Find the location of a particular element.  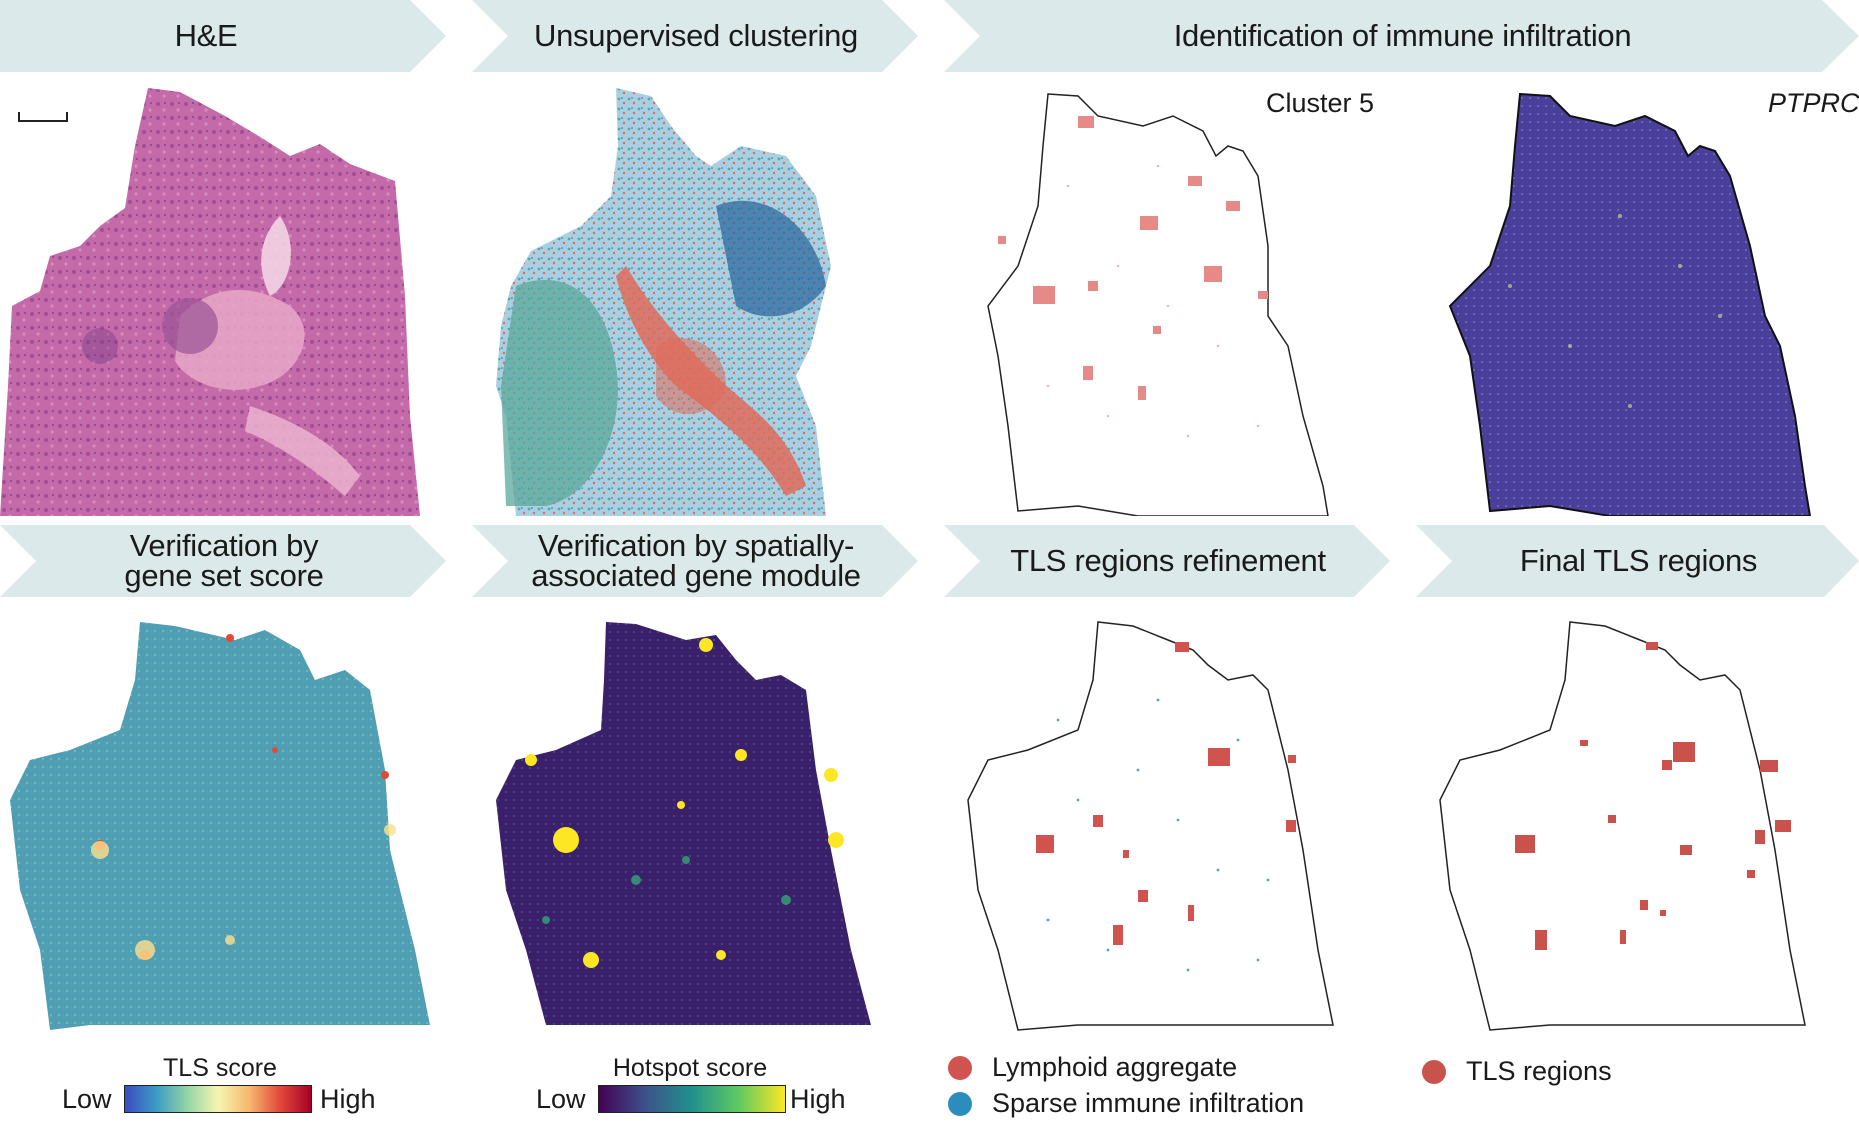

final-tls-panel is located at coordinates (1640, 830).